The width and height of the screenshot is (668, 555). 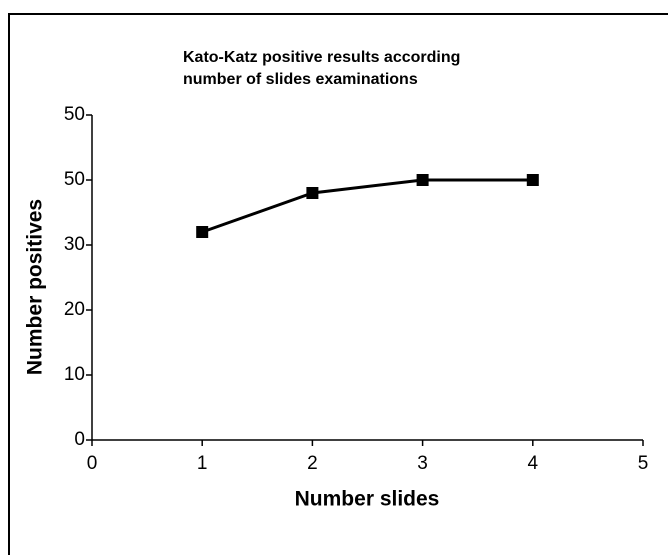 I want to click on x-axis-label: Number slides, so click(x=367, y=499).